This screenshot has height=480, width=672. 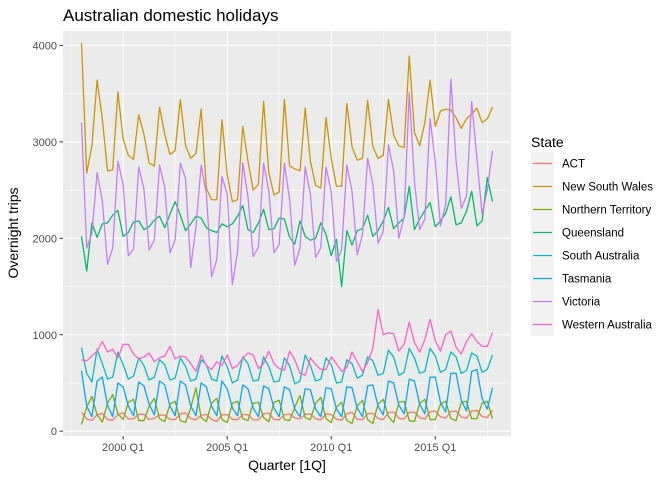 What do you see at coordinates (13, 232) in the screenshot?
I see `y-axis-title: Overnight trips` at bounding box center [13, 232].